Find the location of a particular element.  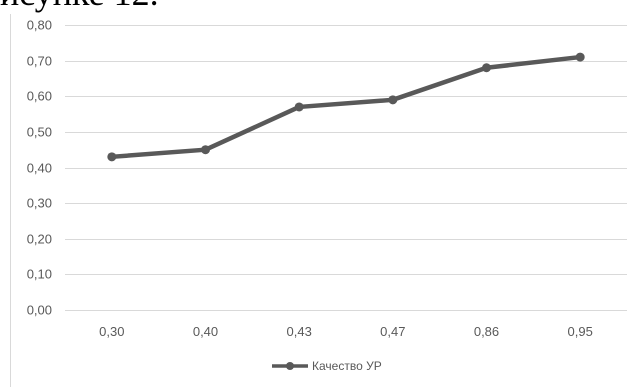

y-tick-label: 0,50 is located at coordinates (39, 132).